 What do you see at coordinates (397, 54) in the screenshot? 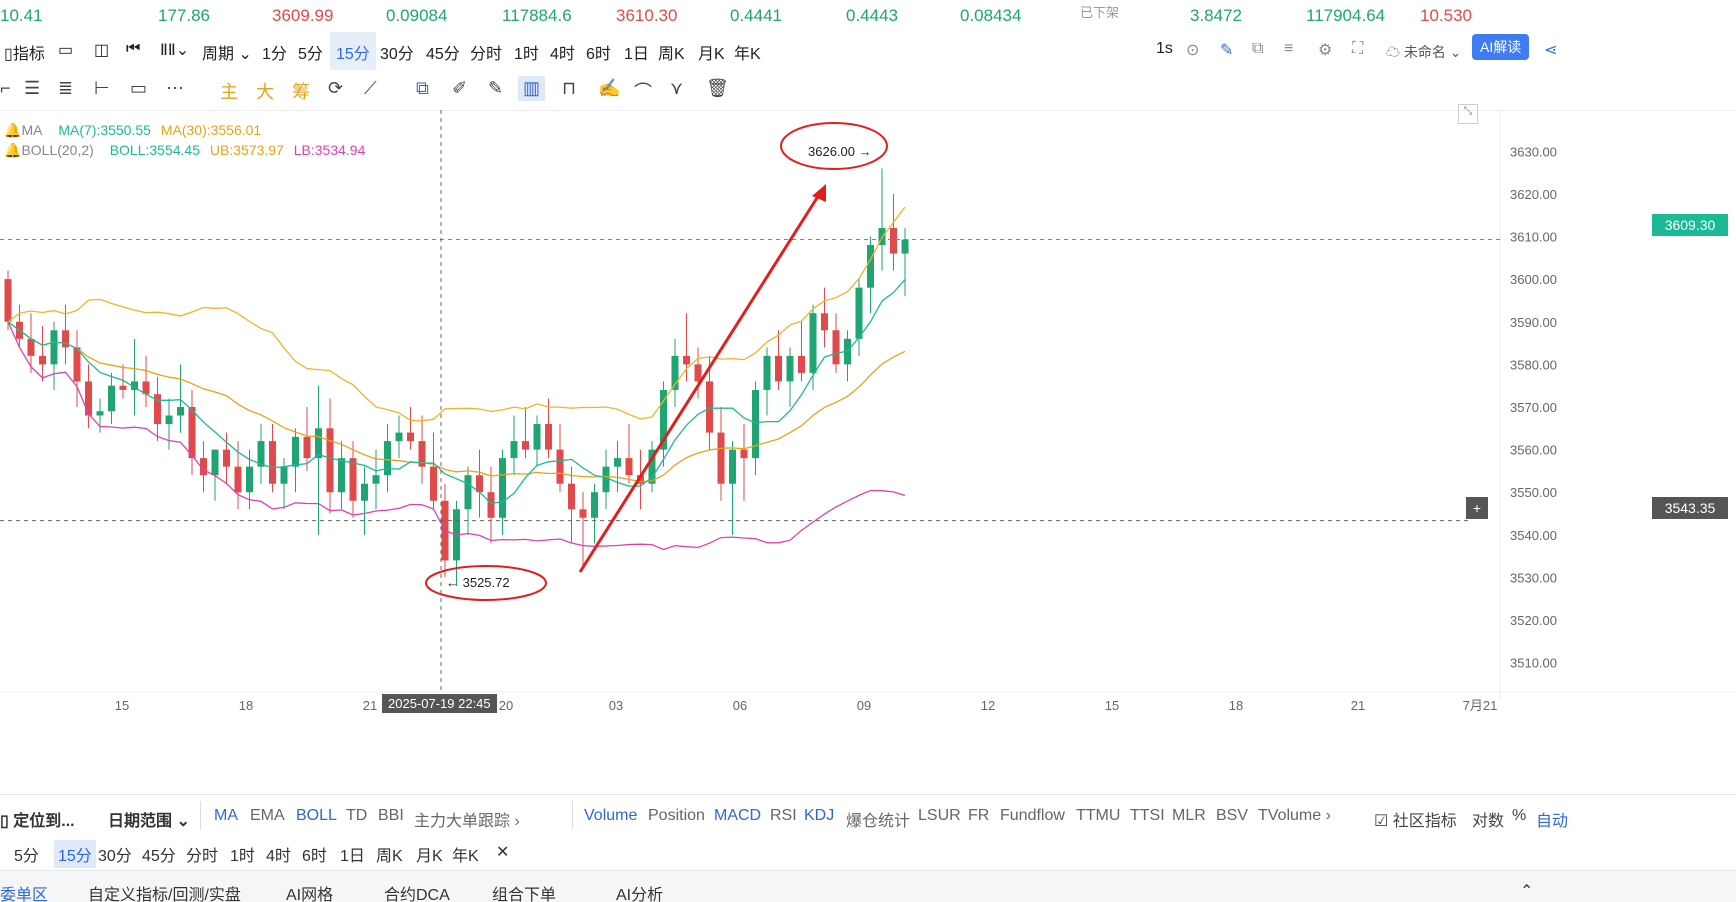
I see `interval-3: 30分` at bounding box center [397, 54].